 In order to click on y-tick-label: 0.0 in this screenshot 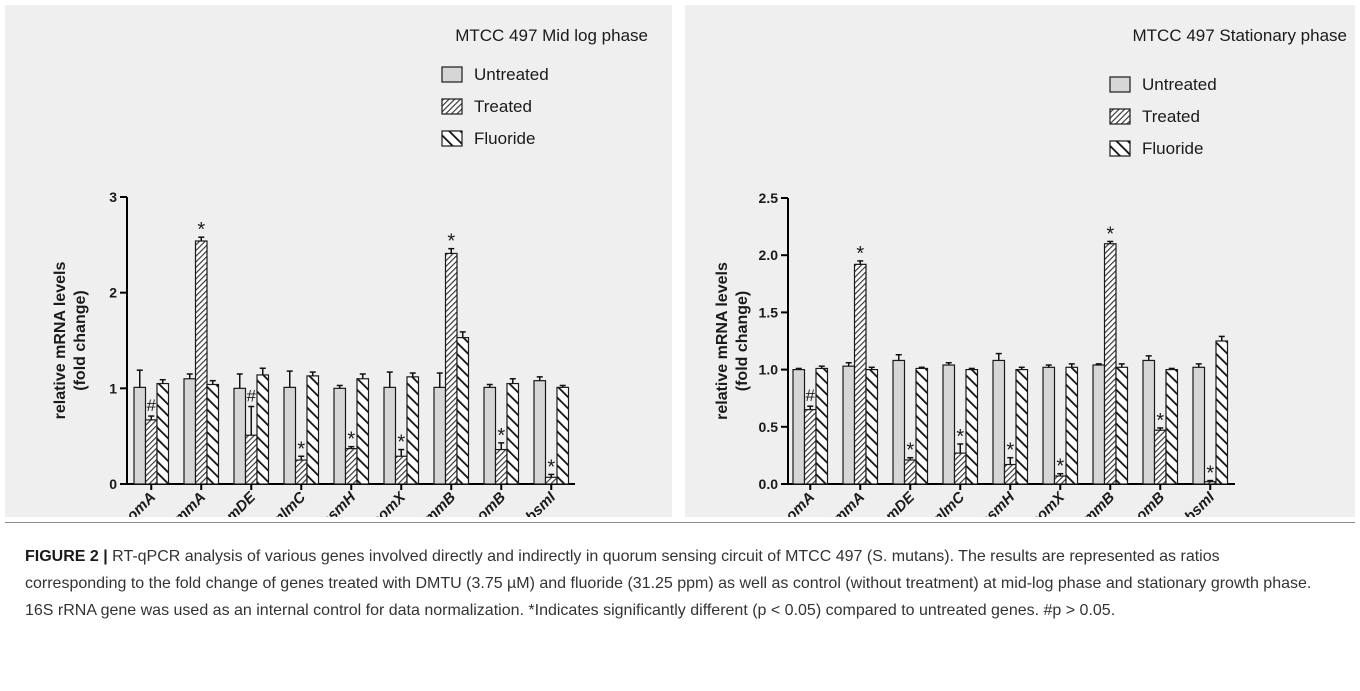, I will do `click(769, 484)`.